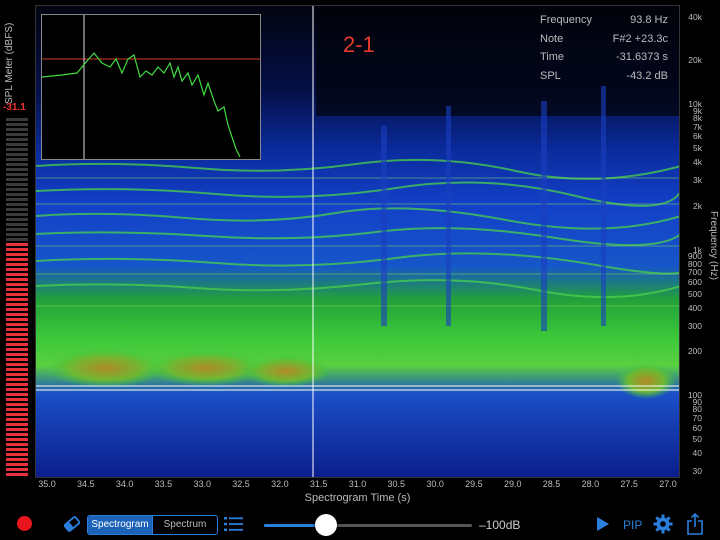 This screenshot has height=540, width=720. I want to click on time-tick-label: 27.5, so click(629, 484).